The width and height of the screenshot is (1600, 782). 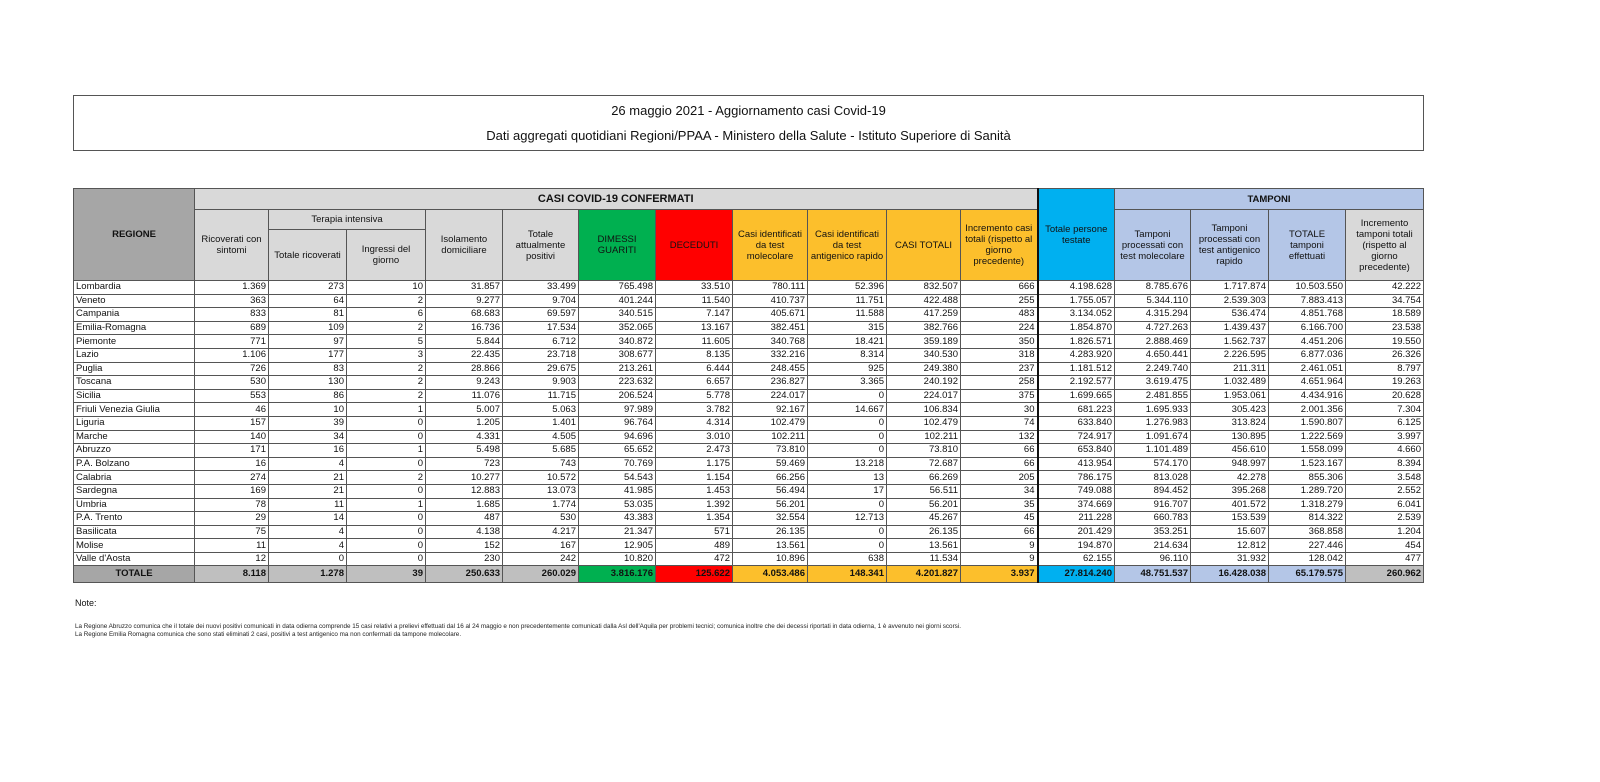 What do you see at coordinates (923, 369) in the screenshot?
I see `value-cell: 249.380` at bounding box center [923, 369].